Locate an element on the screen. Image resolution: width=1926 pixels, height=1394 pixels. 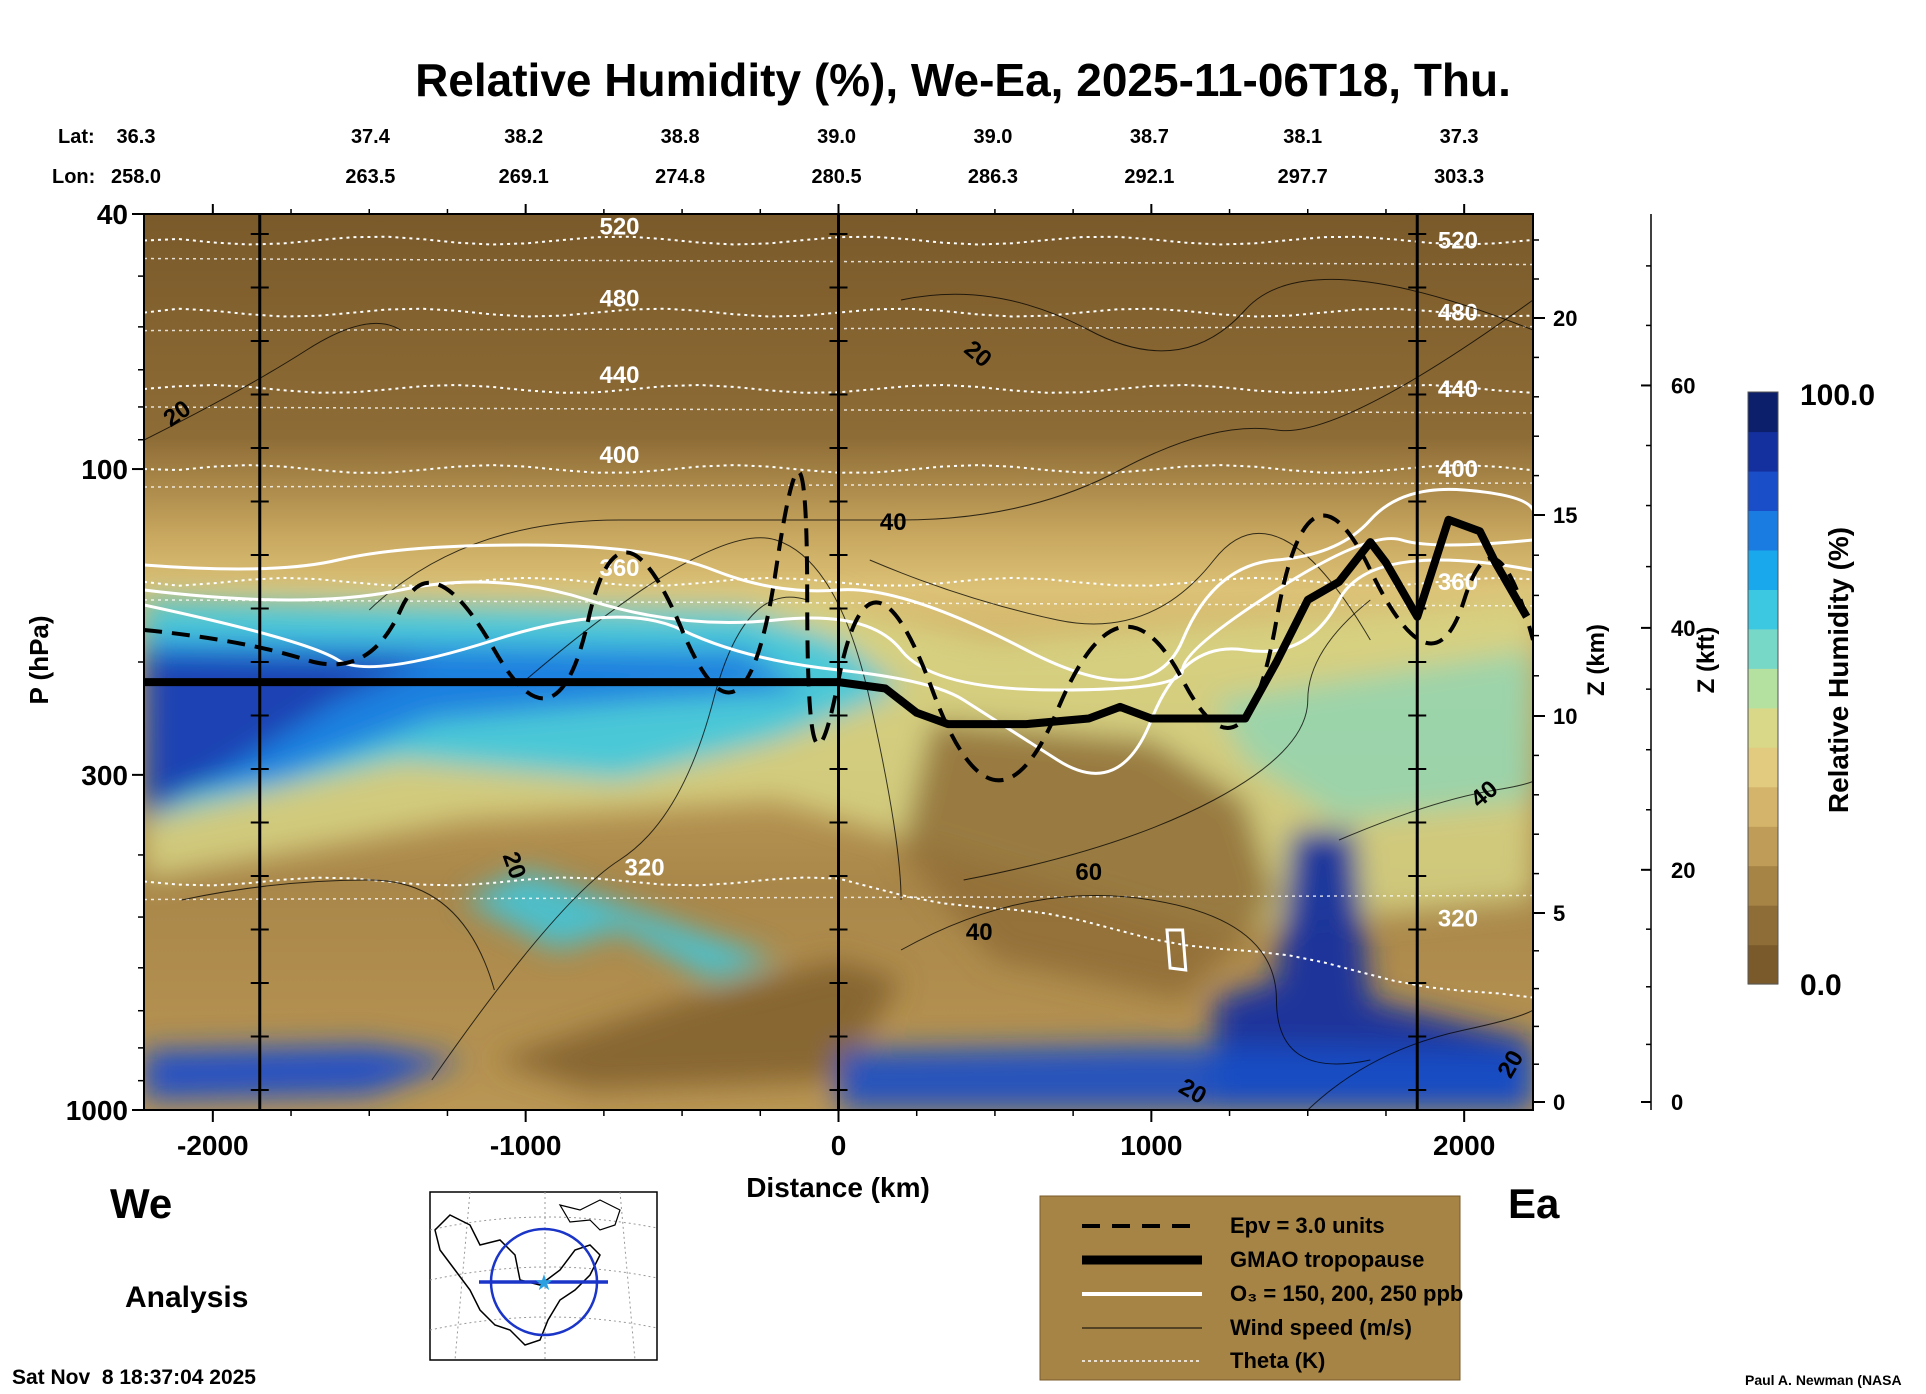
timestamp: Sat Nov 8 18:37:04 2025 is located at coordinates (134, 1377).